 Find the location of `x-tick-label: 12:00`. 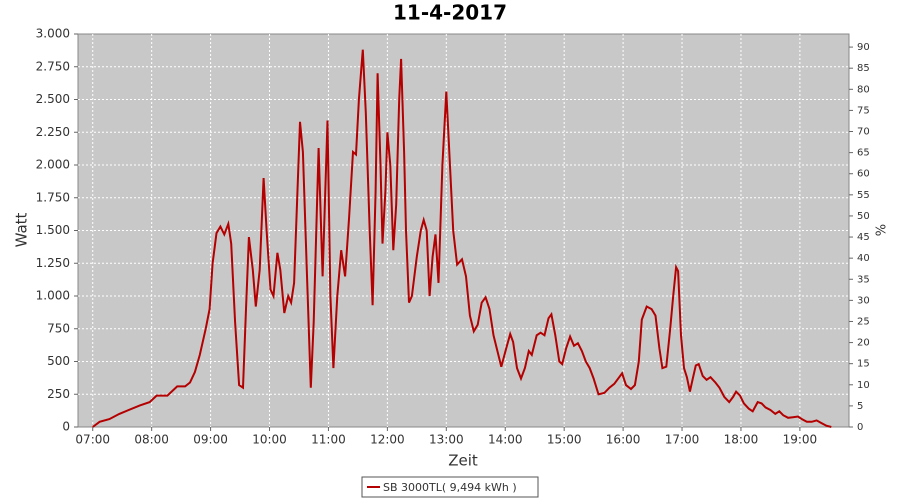

x-tick-label: 12:00 is located at coordinates (387, 440).